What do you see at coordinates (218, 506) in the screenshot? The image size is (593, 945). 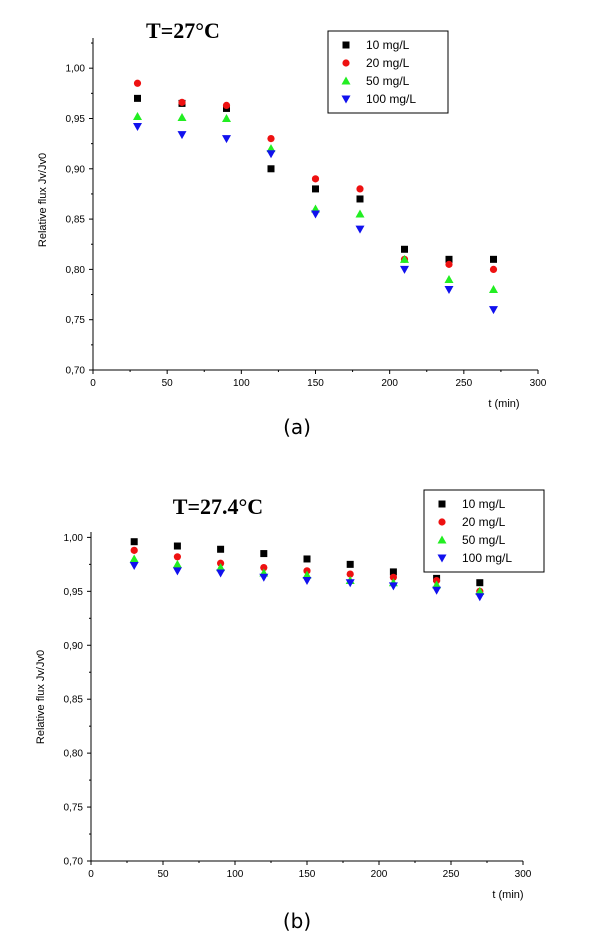 I see `chart-title: T=27.4°C` at bounding box center [218, 506].